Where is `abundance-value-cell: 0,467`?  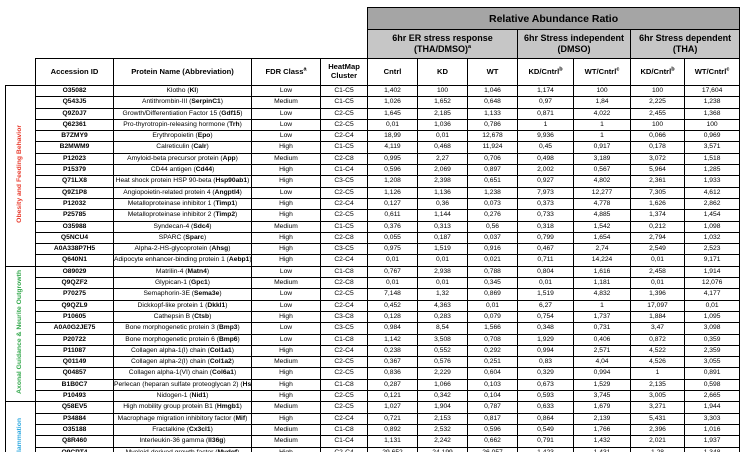 abundance-value-cell: 0,467 is located at coordinates (546, 249).